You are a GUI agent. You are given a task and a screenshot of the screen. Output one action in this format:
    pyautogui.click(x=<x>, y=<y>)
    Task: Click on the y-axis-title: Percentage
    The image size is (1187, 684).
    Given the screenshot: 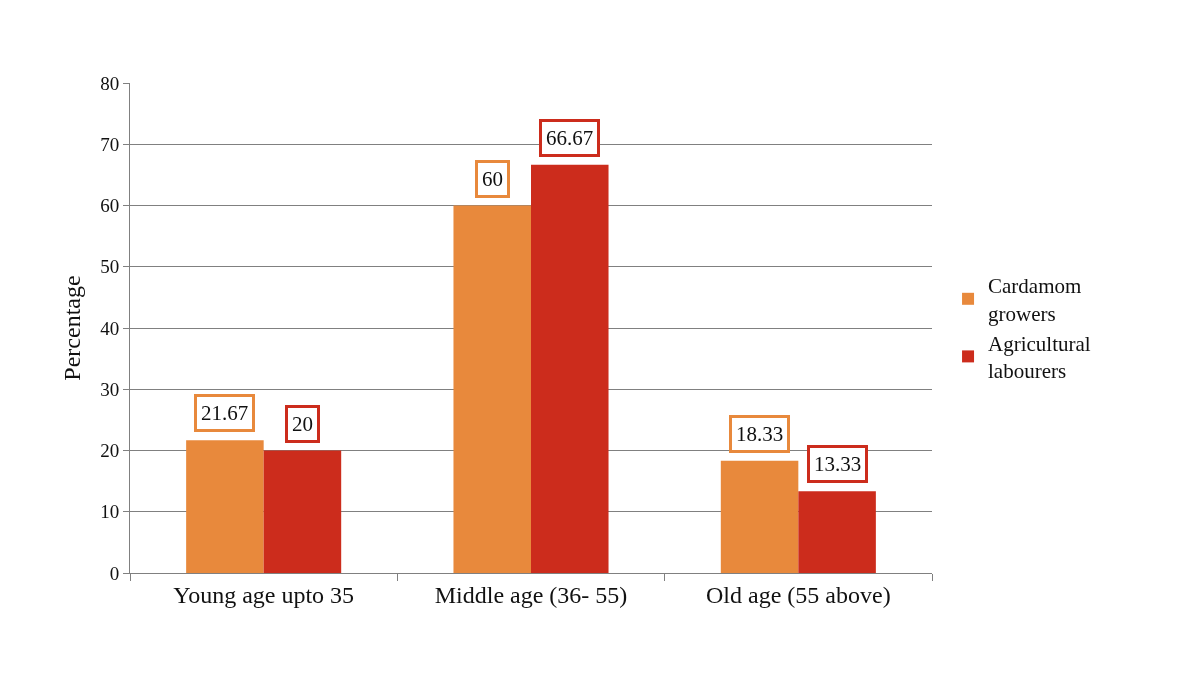 What is the action you would take?
    pyautogui.click(x=72, y=328)
    